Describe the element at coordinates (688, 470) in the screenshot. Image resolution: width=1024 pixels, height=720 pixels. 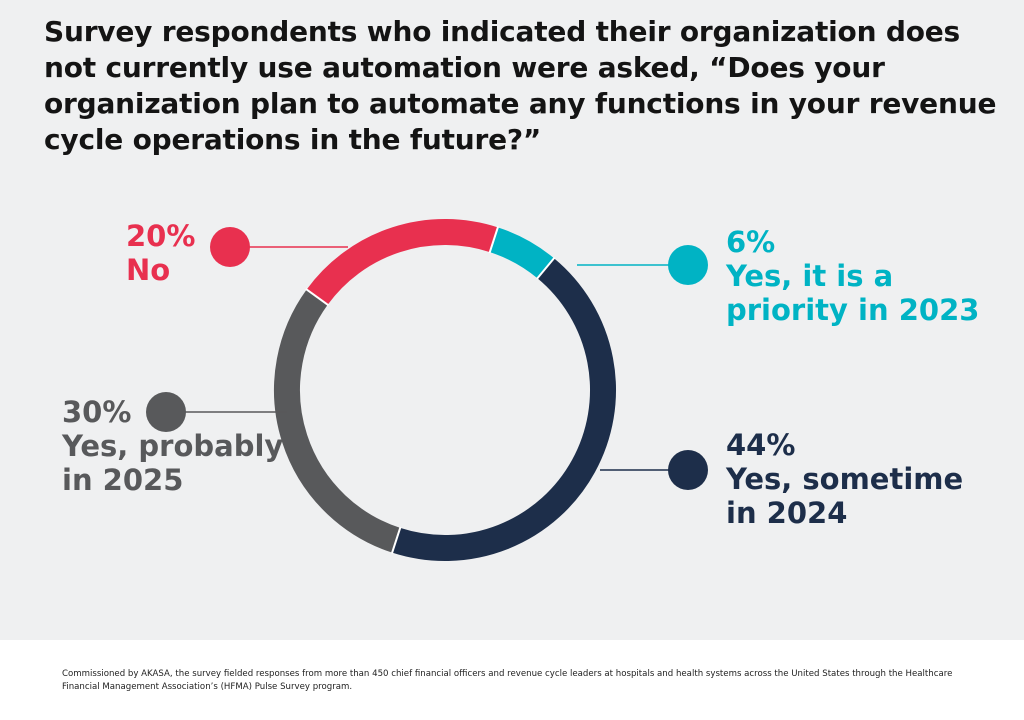
I see `legend-dot-yes-sometime-in-2024` at that location.